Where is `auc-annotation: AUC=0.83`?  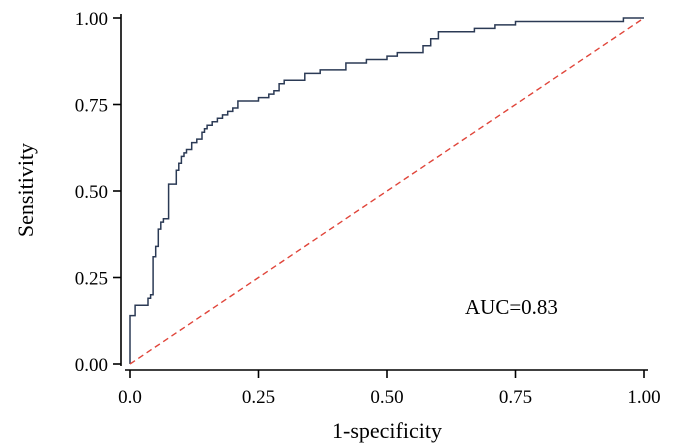 auc-annotation: AUC=0.83 is located at coordinates (511, 307).